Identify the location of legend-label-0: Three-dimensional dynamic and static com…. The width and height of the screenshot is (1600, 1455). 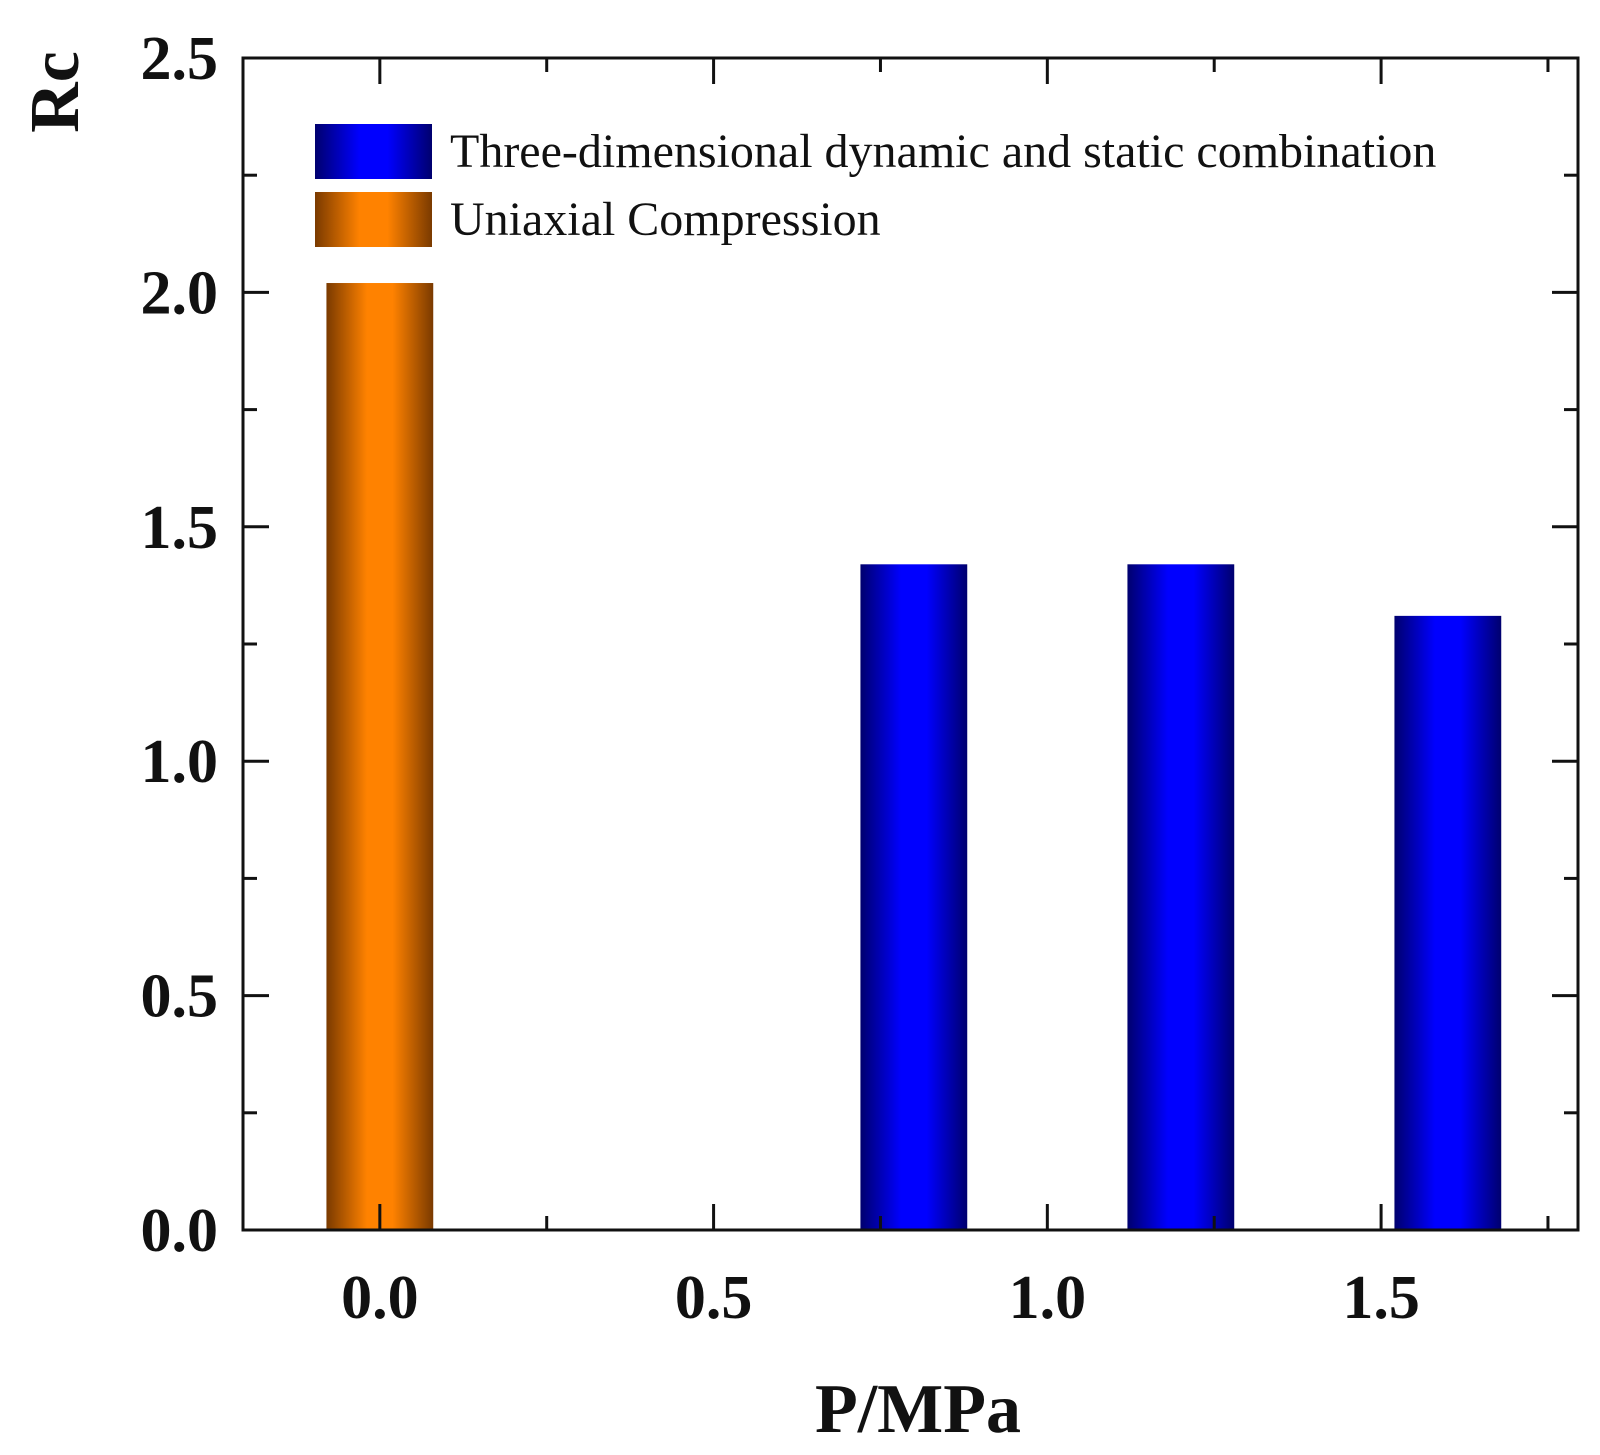
(943, 151).